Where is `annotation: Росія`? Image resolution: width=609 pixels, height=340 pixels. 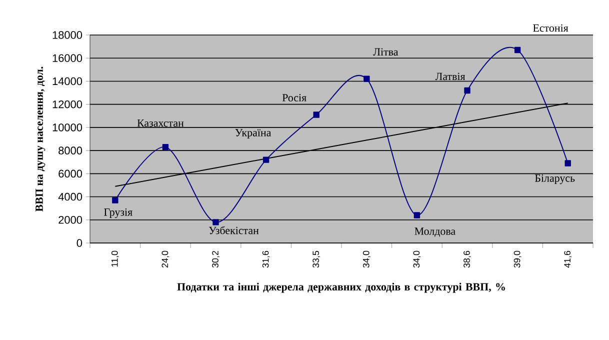
annotation: Росія is located at coordinates (294, 98).